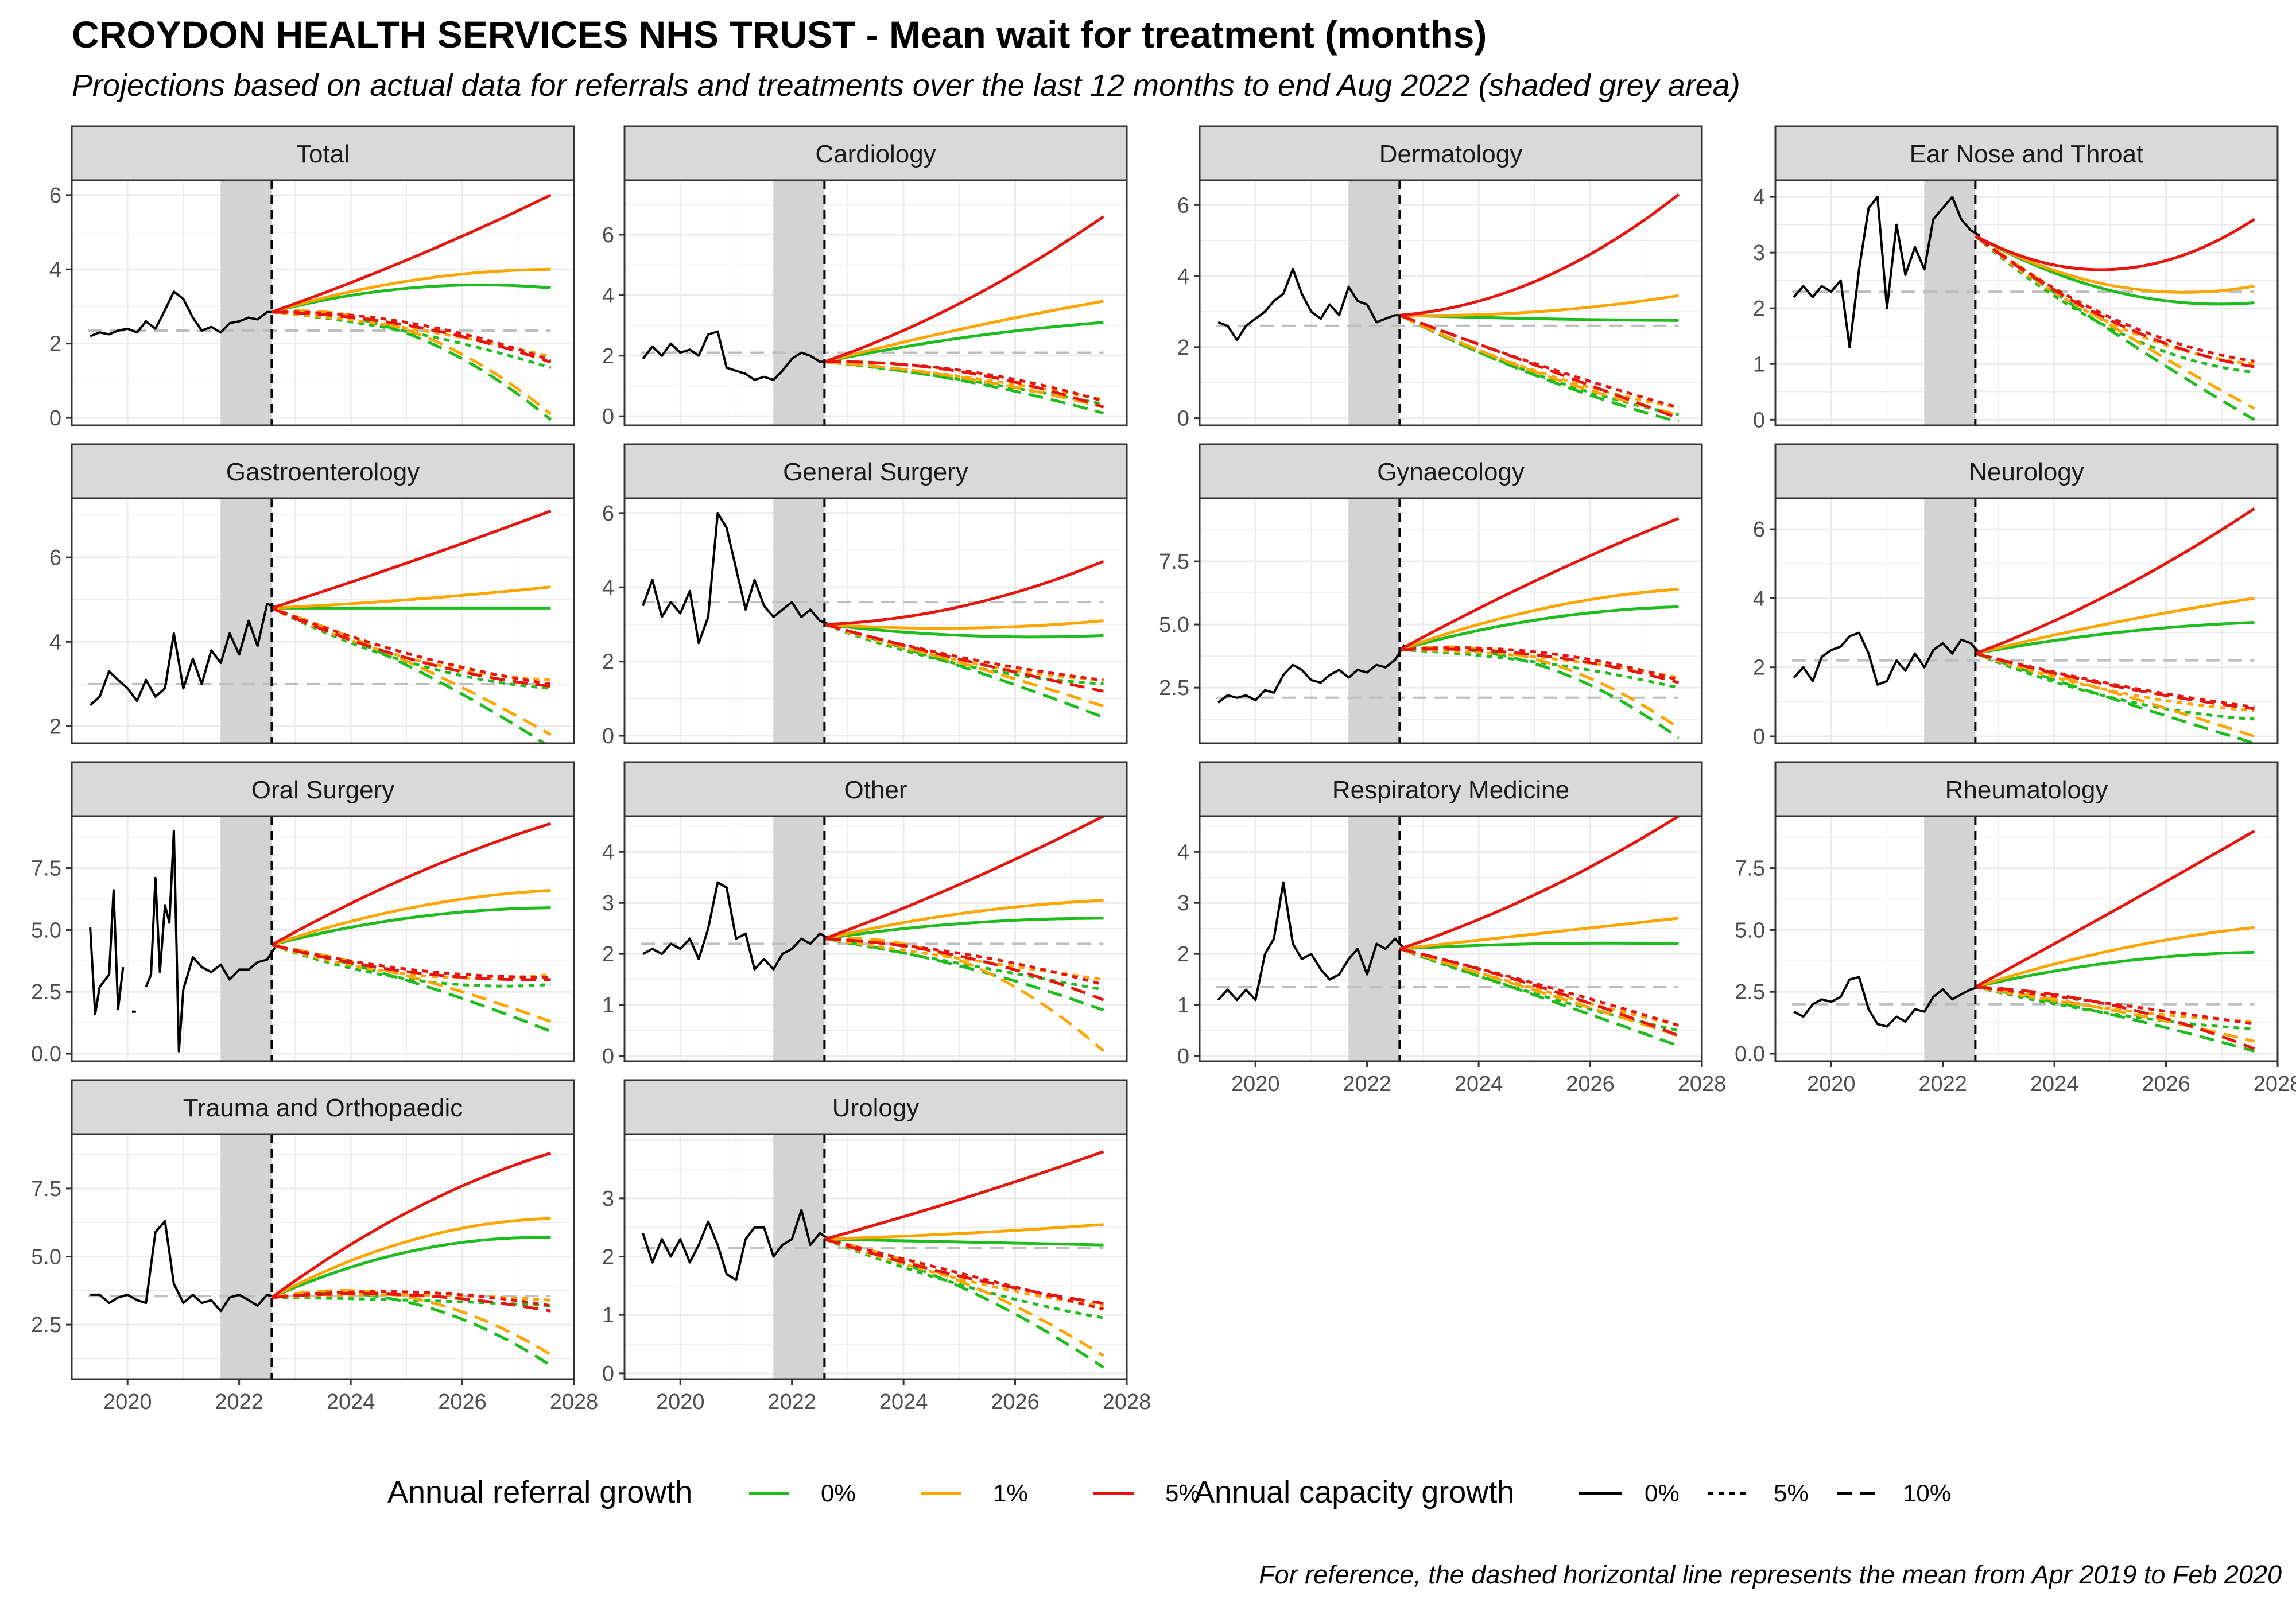 Image resolution: width=2296 pixels, height=1607 pixels. What do you see at coordinates (1831, 1084) in the screenshot?
I see `x-tick-label: 2020` at bounding box center [1831, 1084].